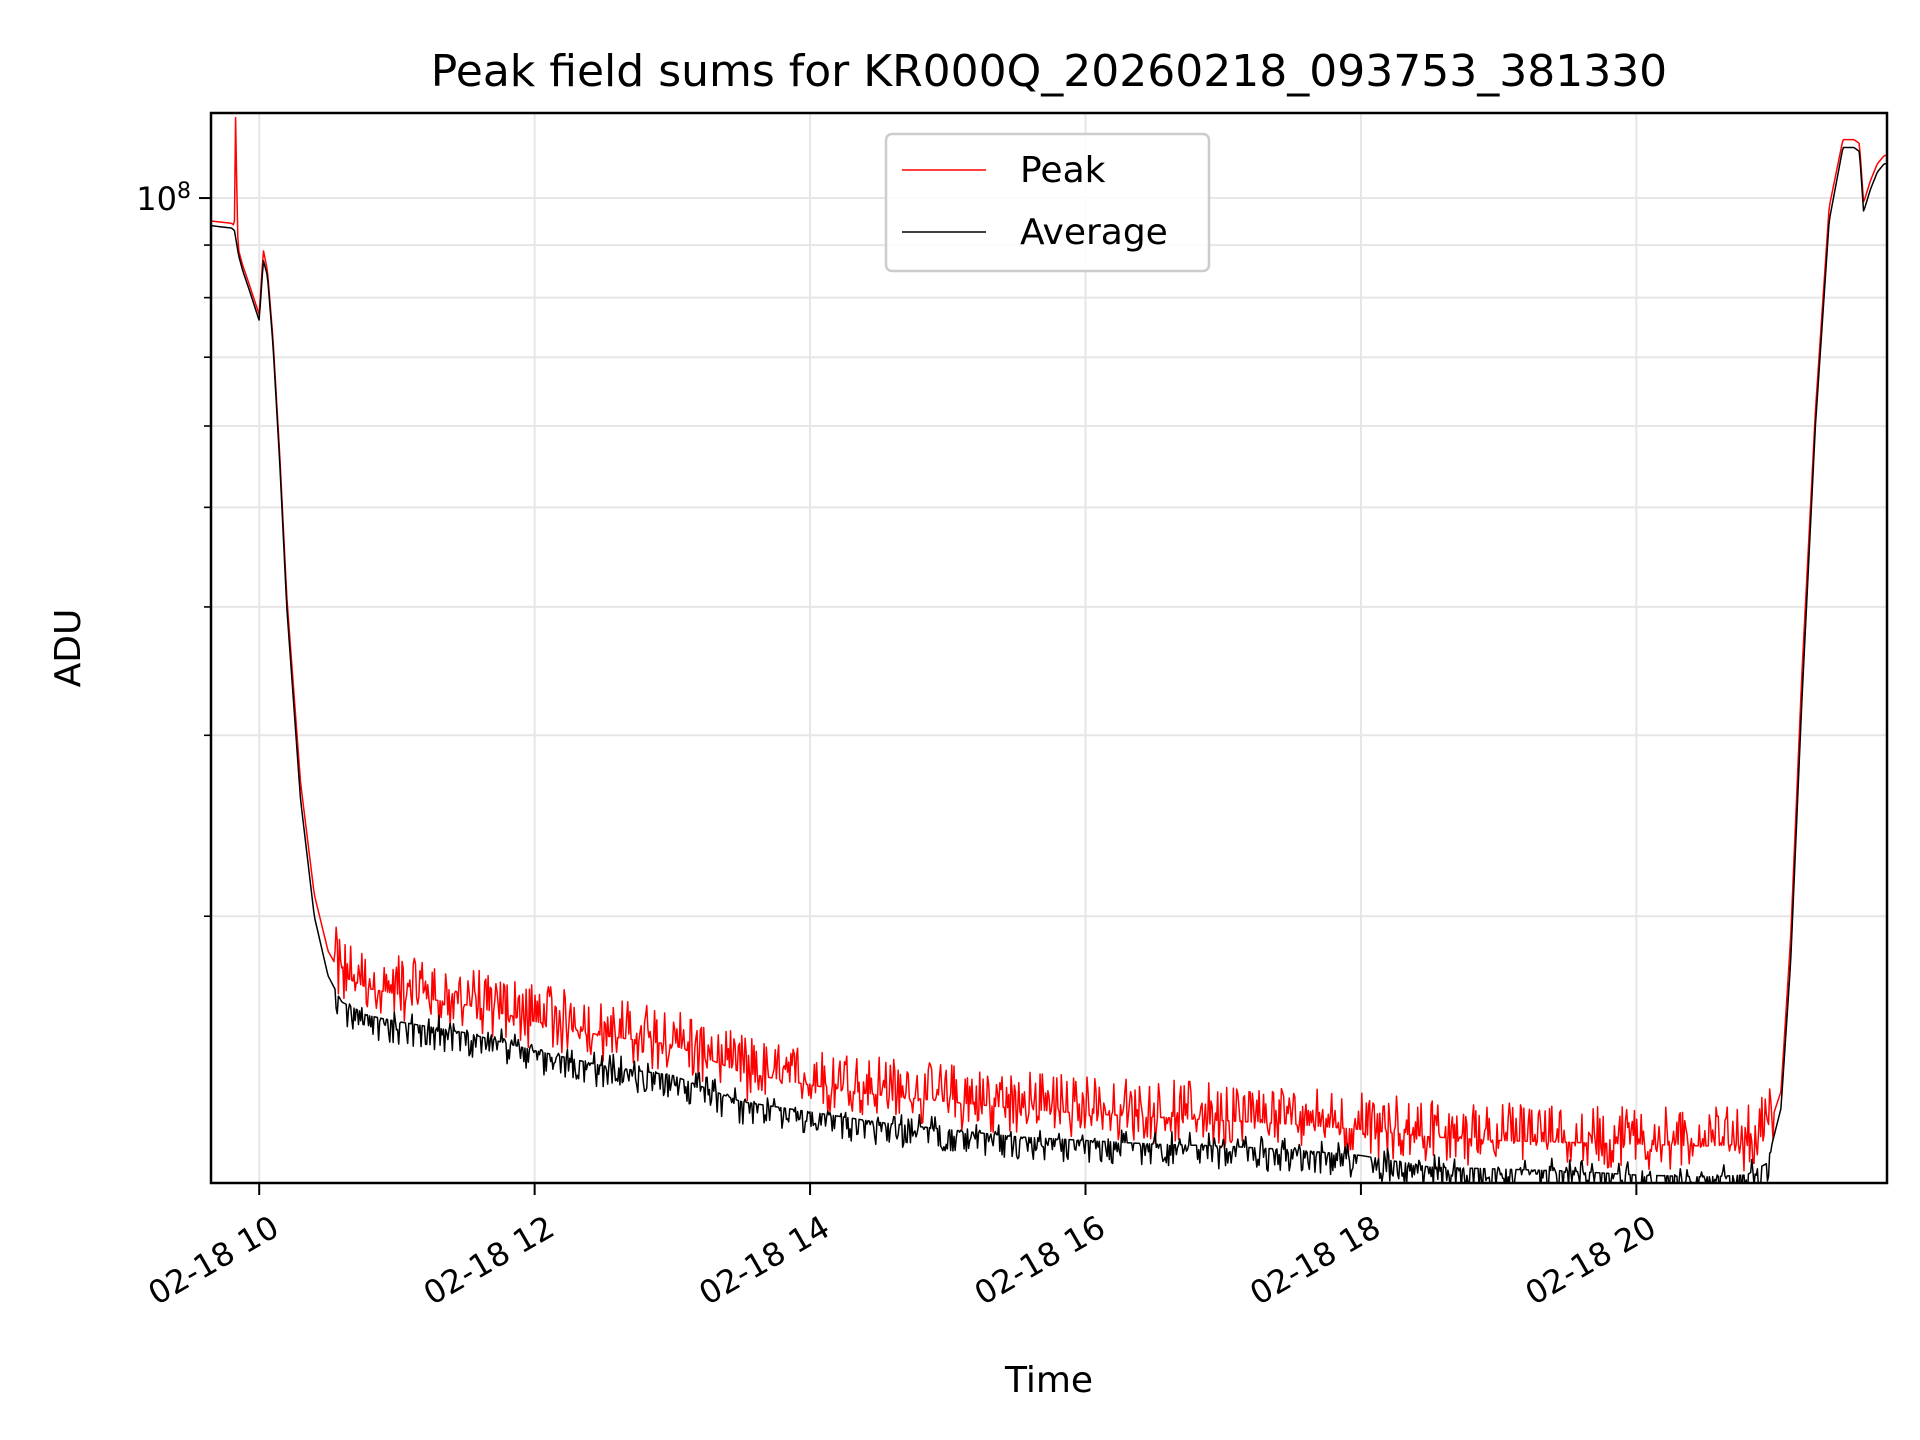  What do you see at coordinates (1048, 1380) in the screenshot?
I see `x-axis-label: Time` at bounding box center [1048, 1380].